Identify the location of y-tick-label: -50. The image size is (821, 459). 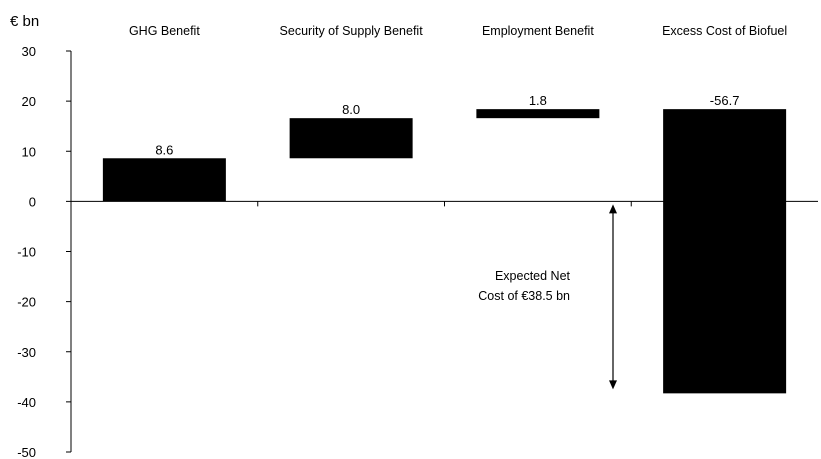
(26, 452).